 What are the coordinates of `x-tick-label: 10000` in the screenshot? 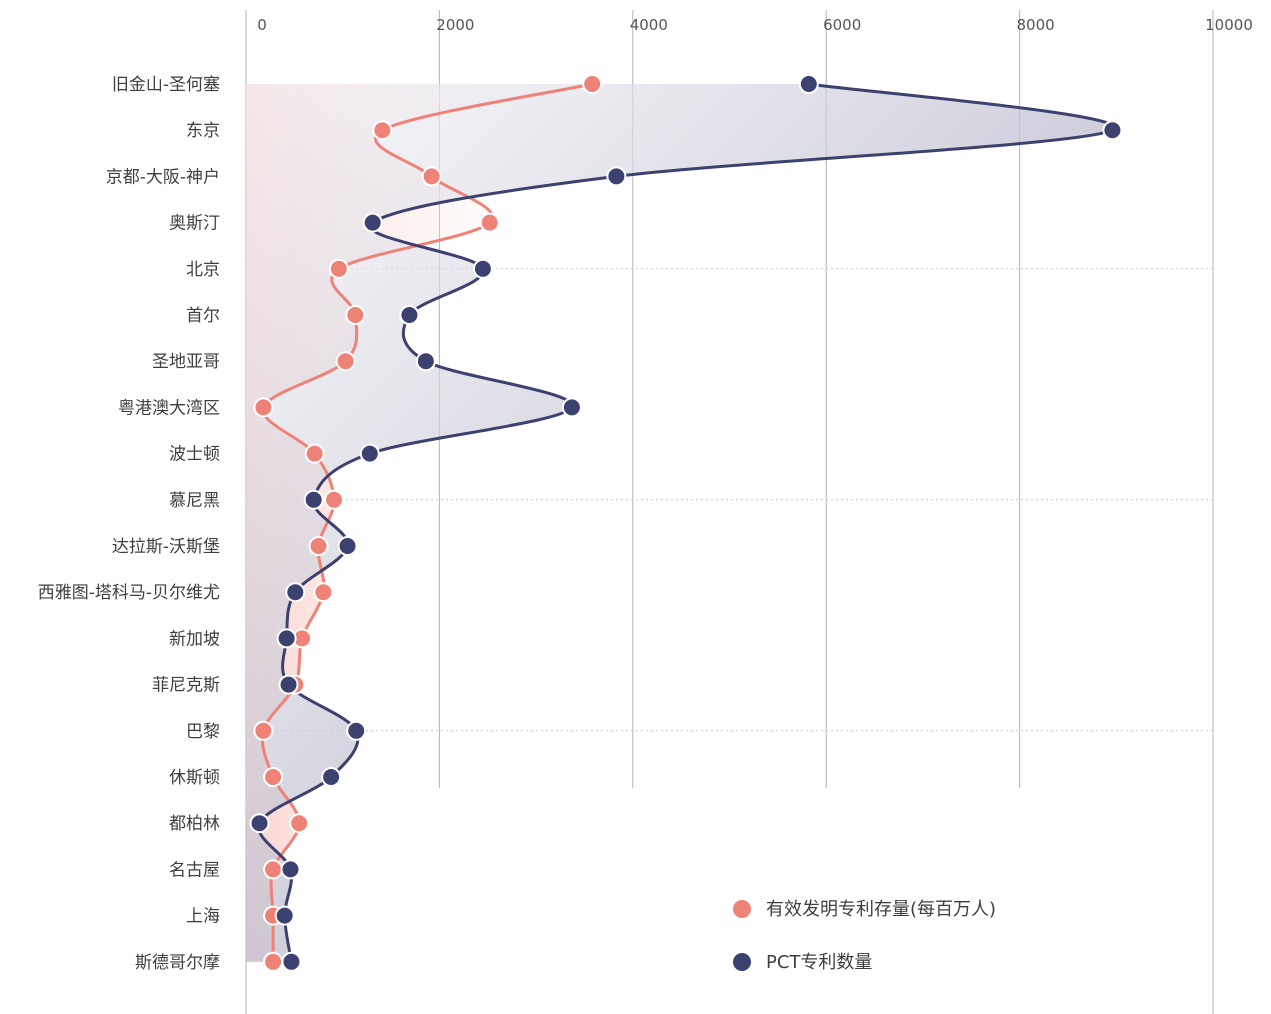 It's located at (1229, 25).